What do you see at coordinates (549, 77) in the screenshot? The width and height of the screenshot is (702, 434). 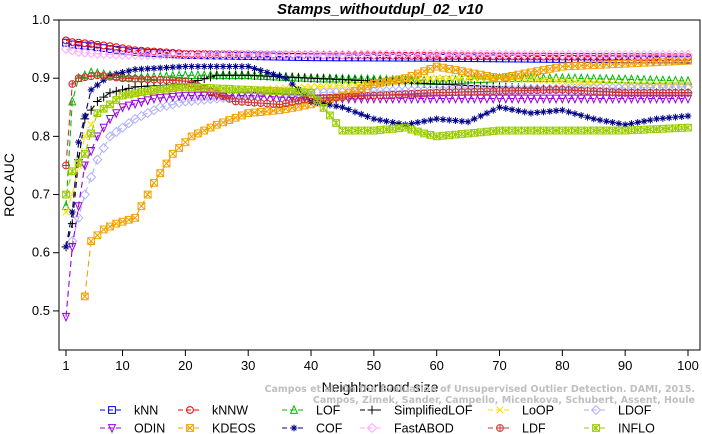 I see `data-point-LOF` at bounding box center [549, 77].